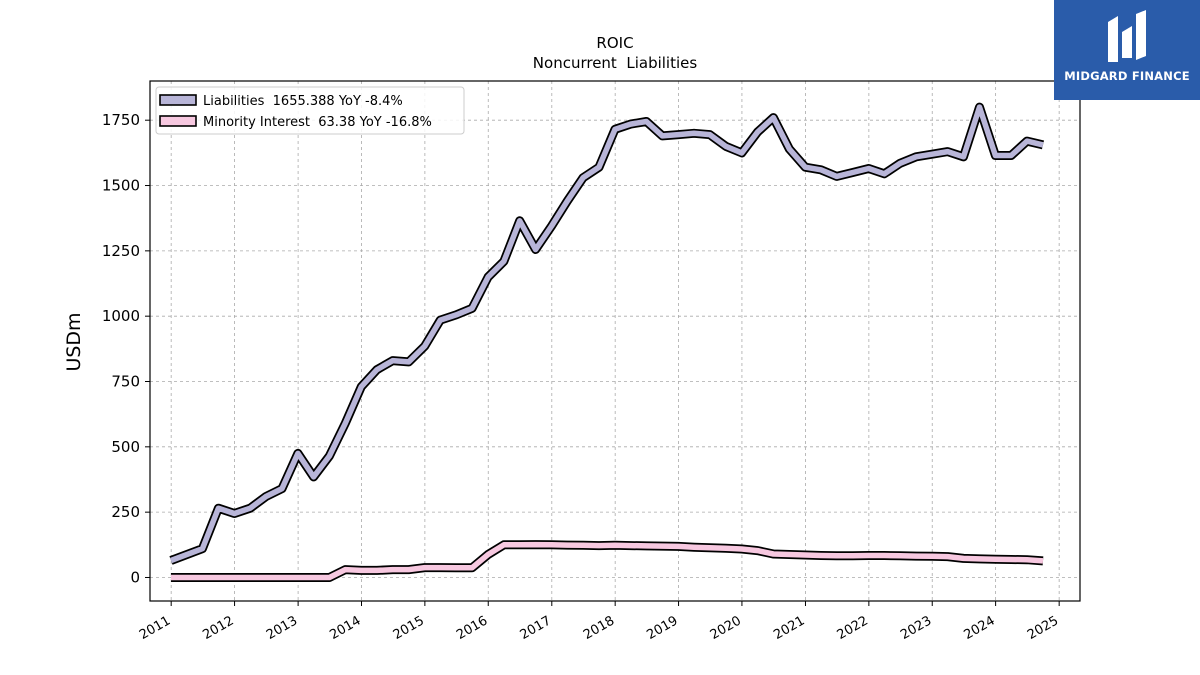 This screenshot has width=1200, height=675. I want to click on x-tick-label: 2014, so click(345, 628).